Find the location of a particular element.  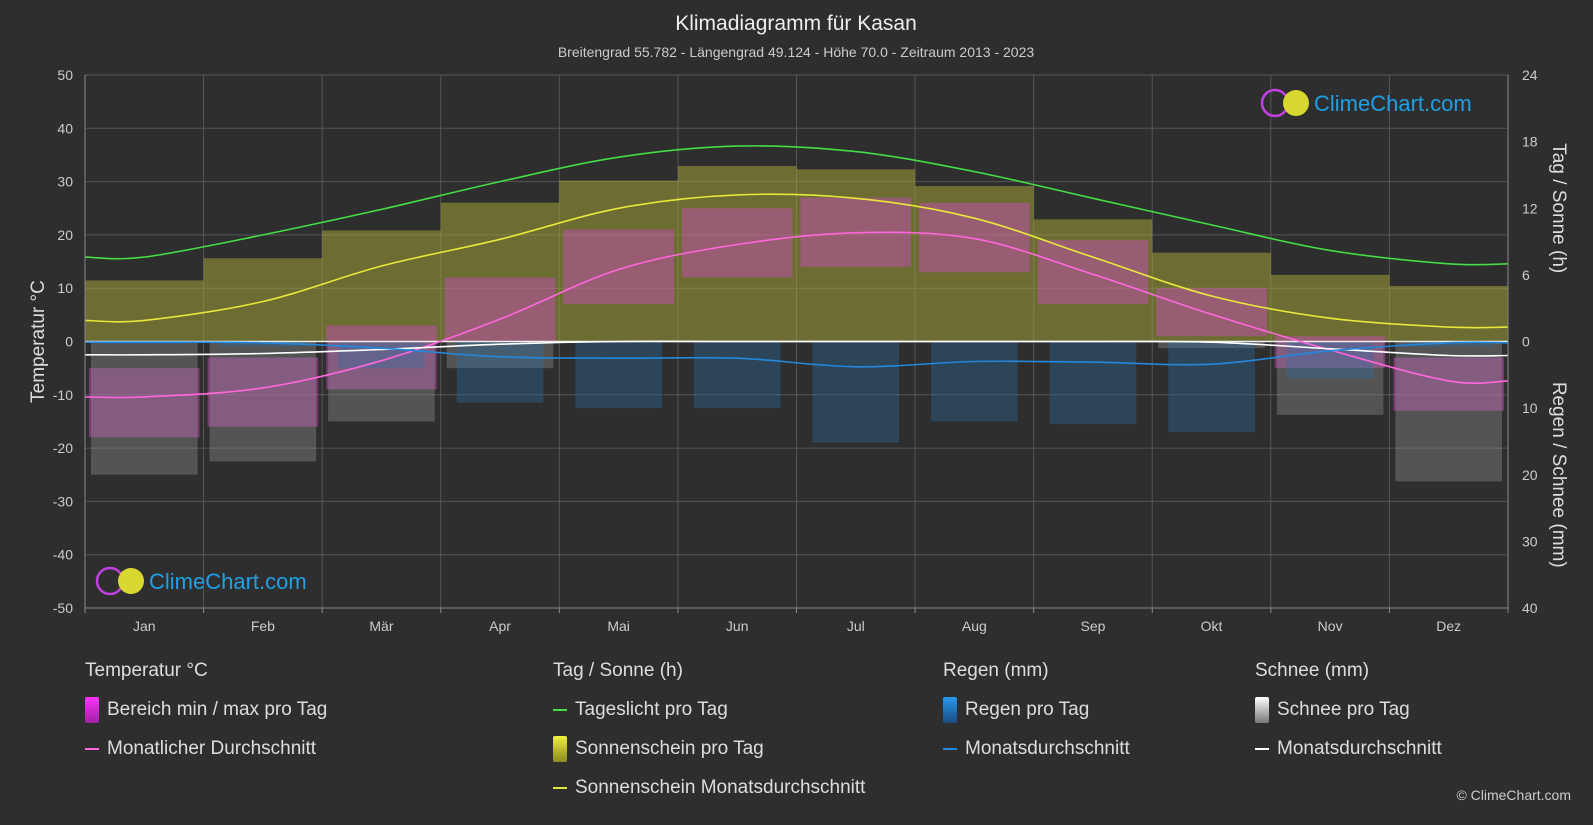

legend-label: Regen pro Tag is located at coordinates (1027, 709).